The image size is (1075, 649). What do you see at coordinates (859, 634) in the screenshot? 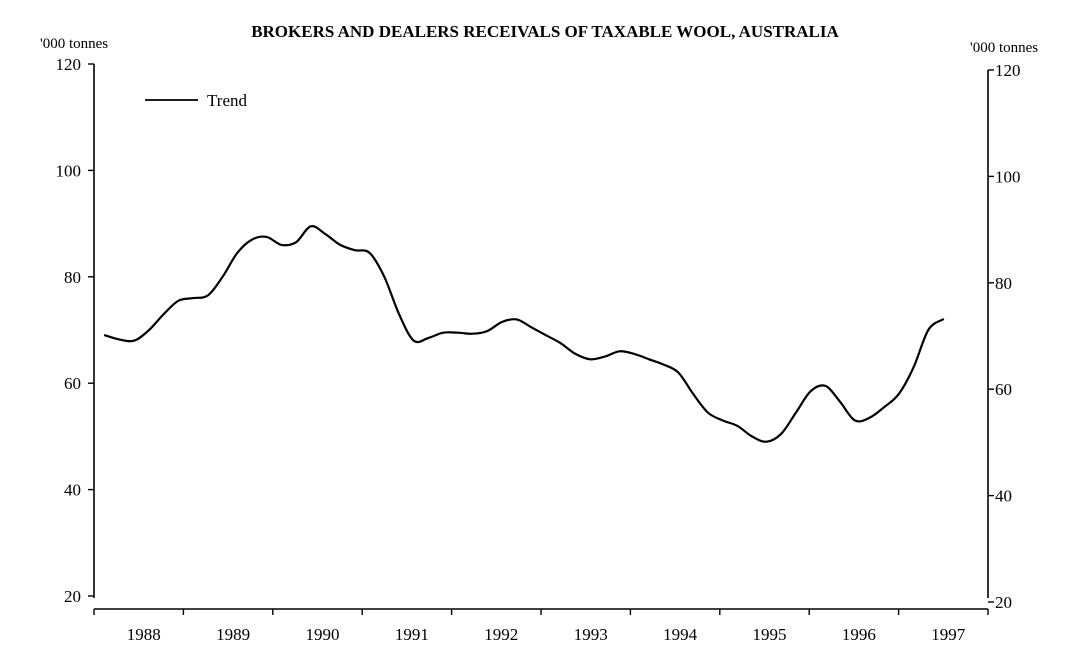
I see `x-tick-label: 1996` at bounding box center [859, 634].